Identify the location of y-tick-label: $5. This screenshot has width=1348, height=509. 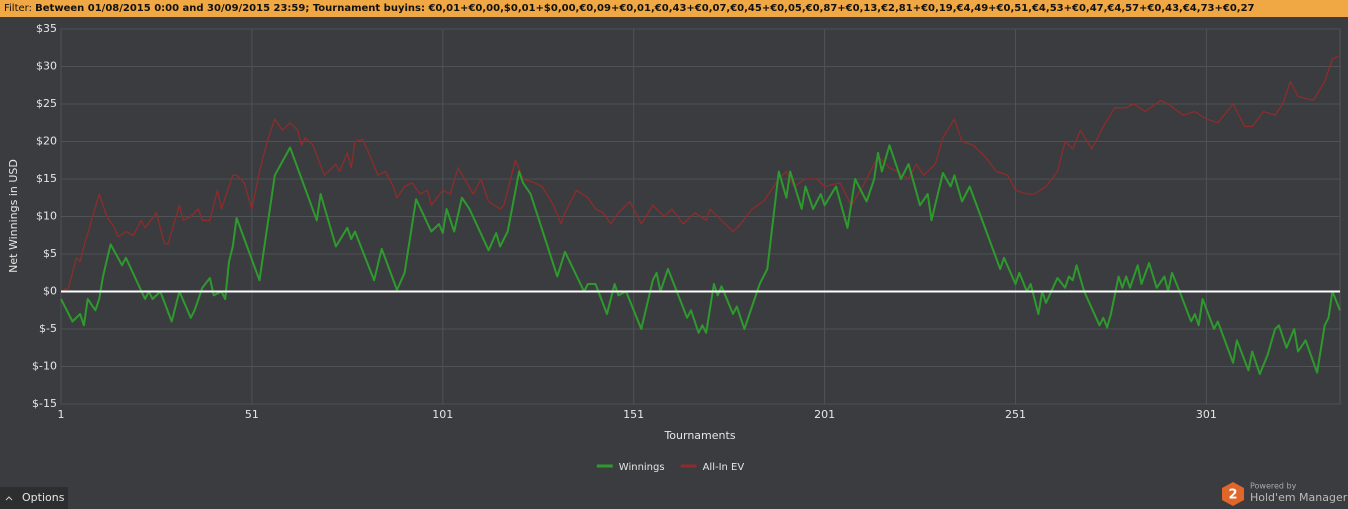
(50, 253).